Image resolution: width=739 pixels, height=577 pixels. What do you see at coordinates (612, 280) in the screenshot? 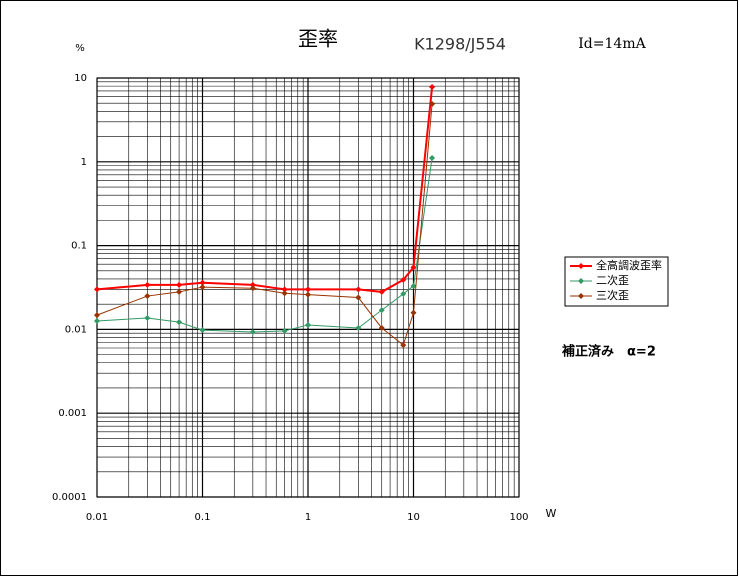
I see `legend-label: 二次歪` at bounding box center [612, 280].